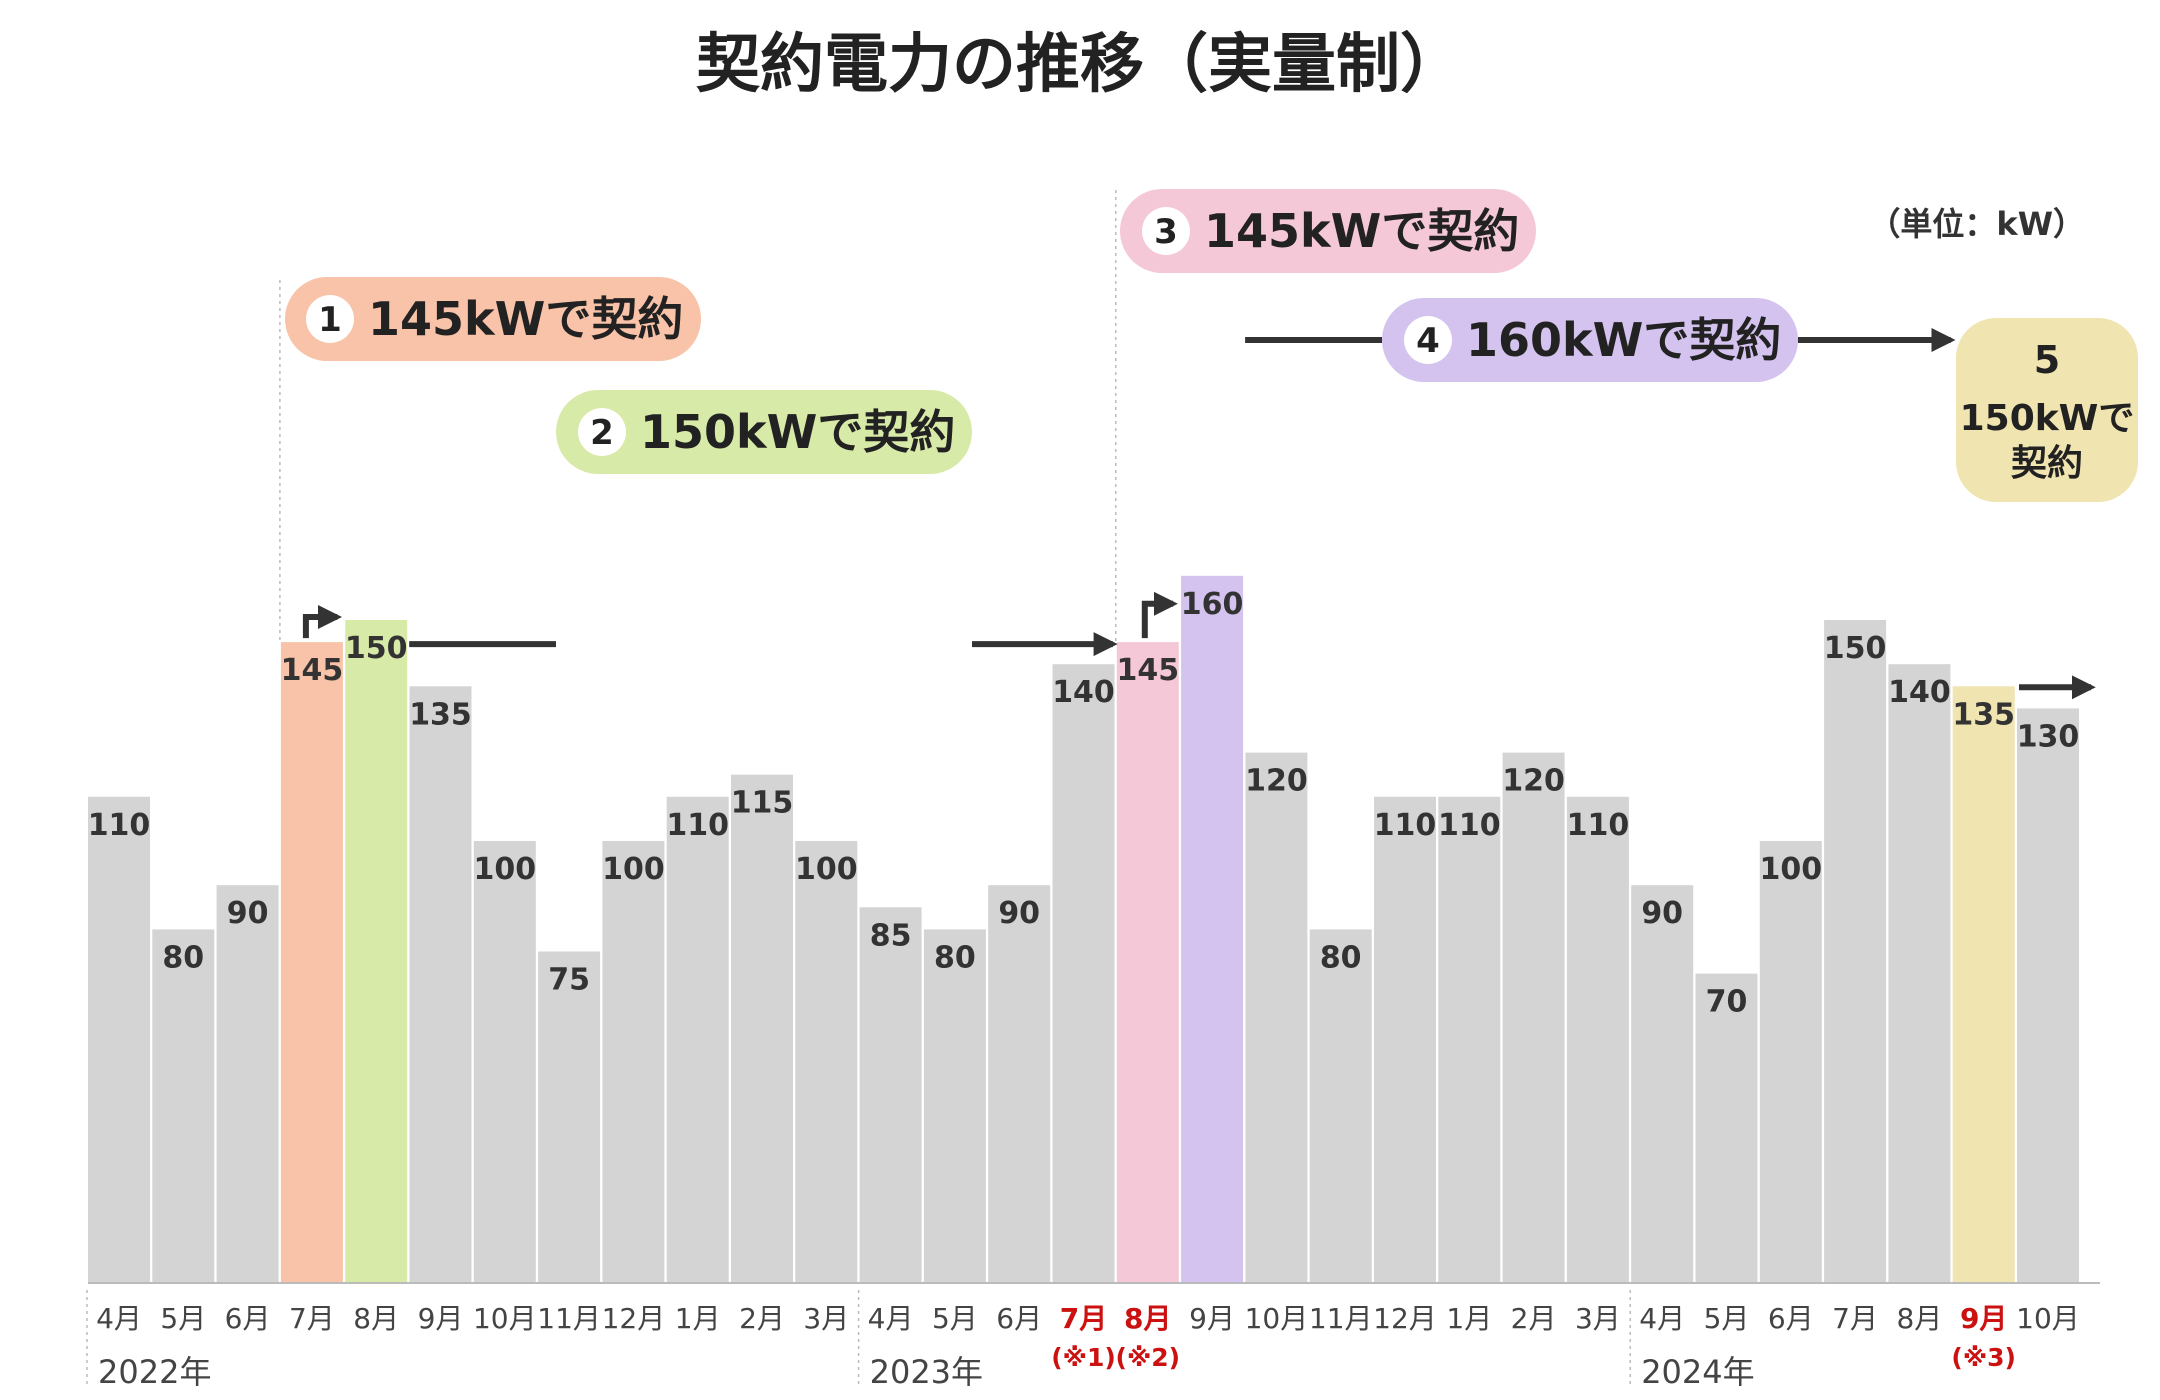 The width and height of the screenshot is (2160, 1400). What do you see at coordinates (248, 1318) in the screenshot?
I see `x-tick-label-2: 6月` at bounding box center [248, 1318].